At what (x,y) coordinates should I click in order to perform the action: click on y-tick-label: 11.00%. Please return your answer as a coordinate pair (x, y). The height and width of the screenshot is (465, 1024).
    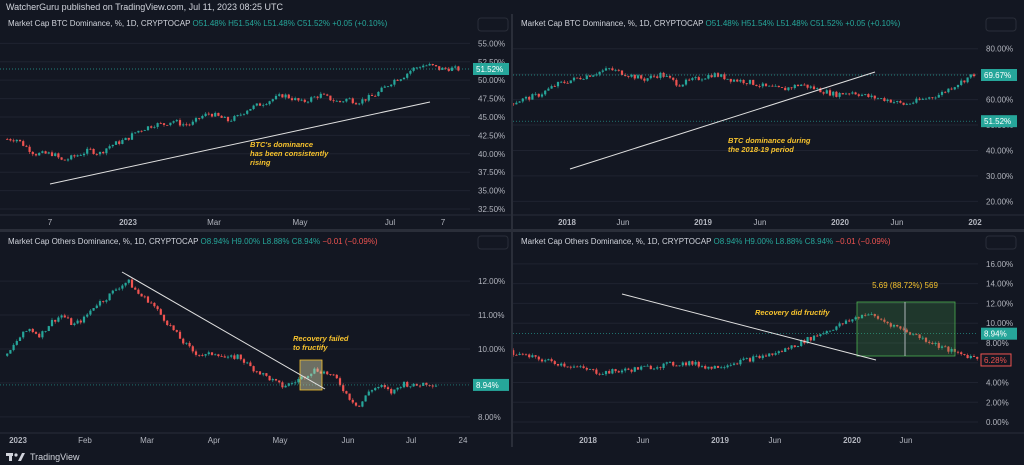
    Looking at the image, I should click on (491, 315).